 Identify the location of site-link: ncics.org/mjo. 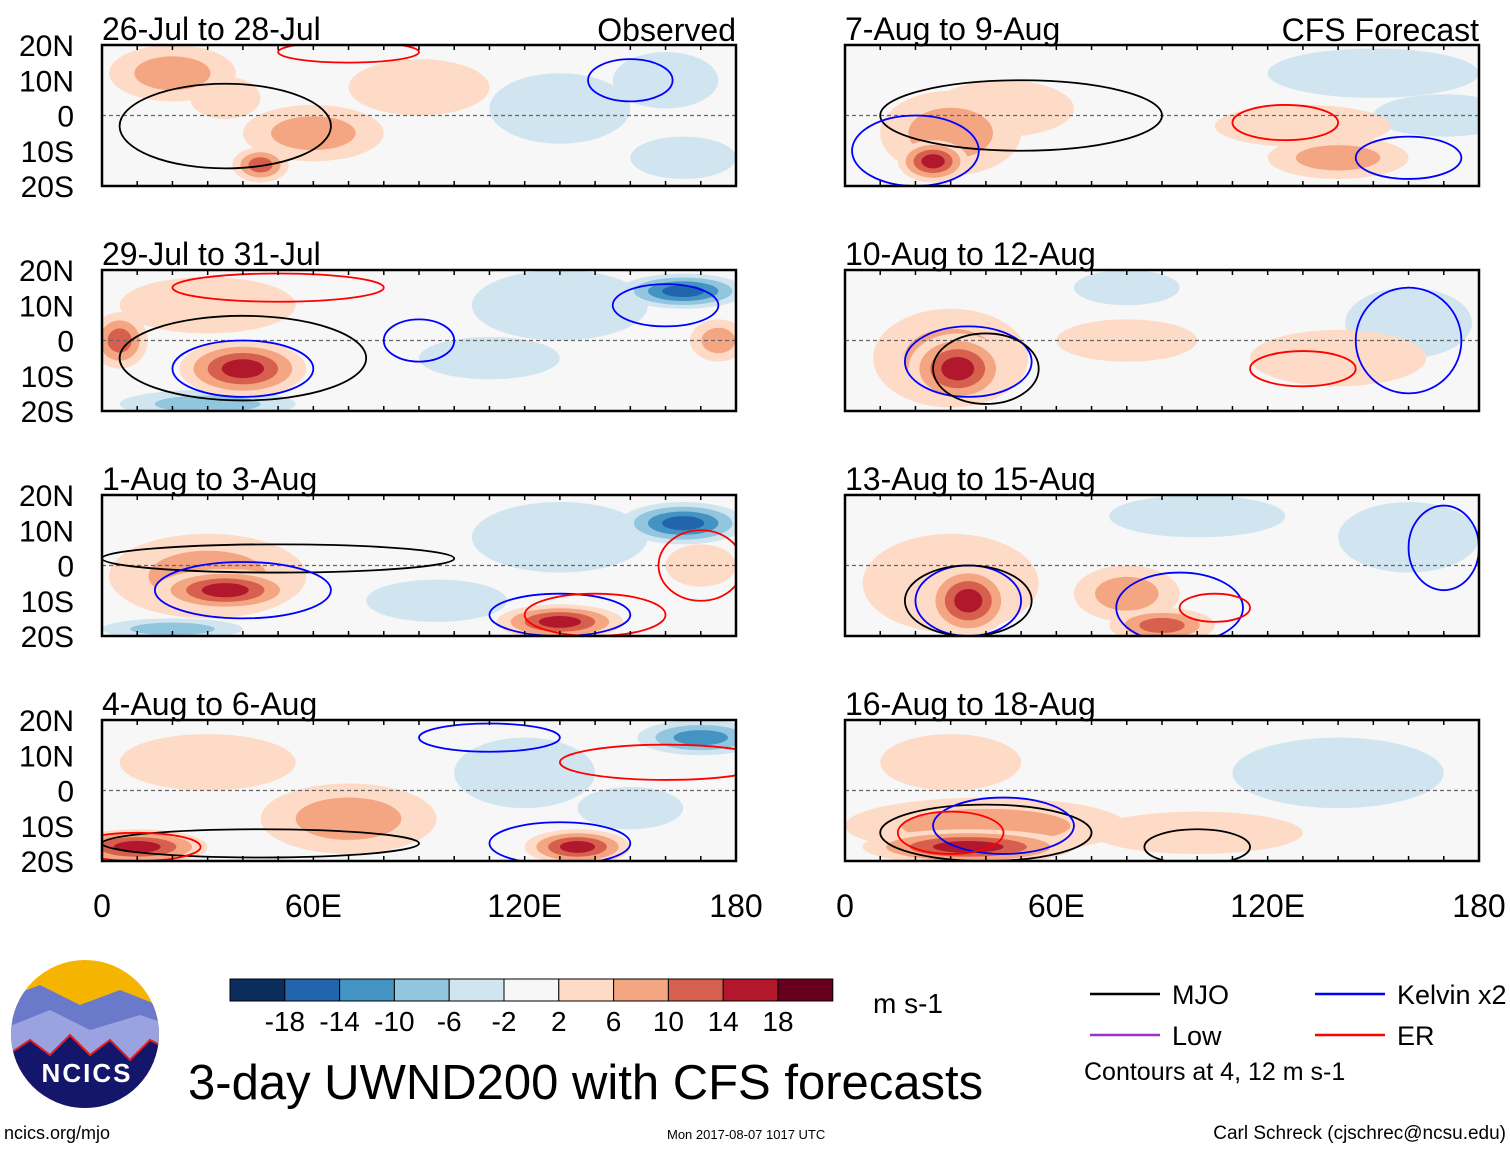
(57, 1133).